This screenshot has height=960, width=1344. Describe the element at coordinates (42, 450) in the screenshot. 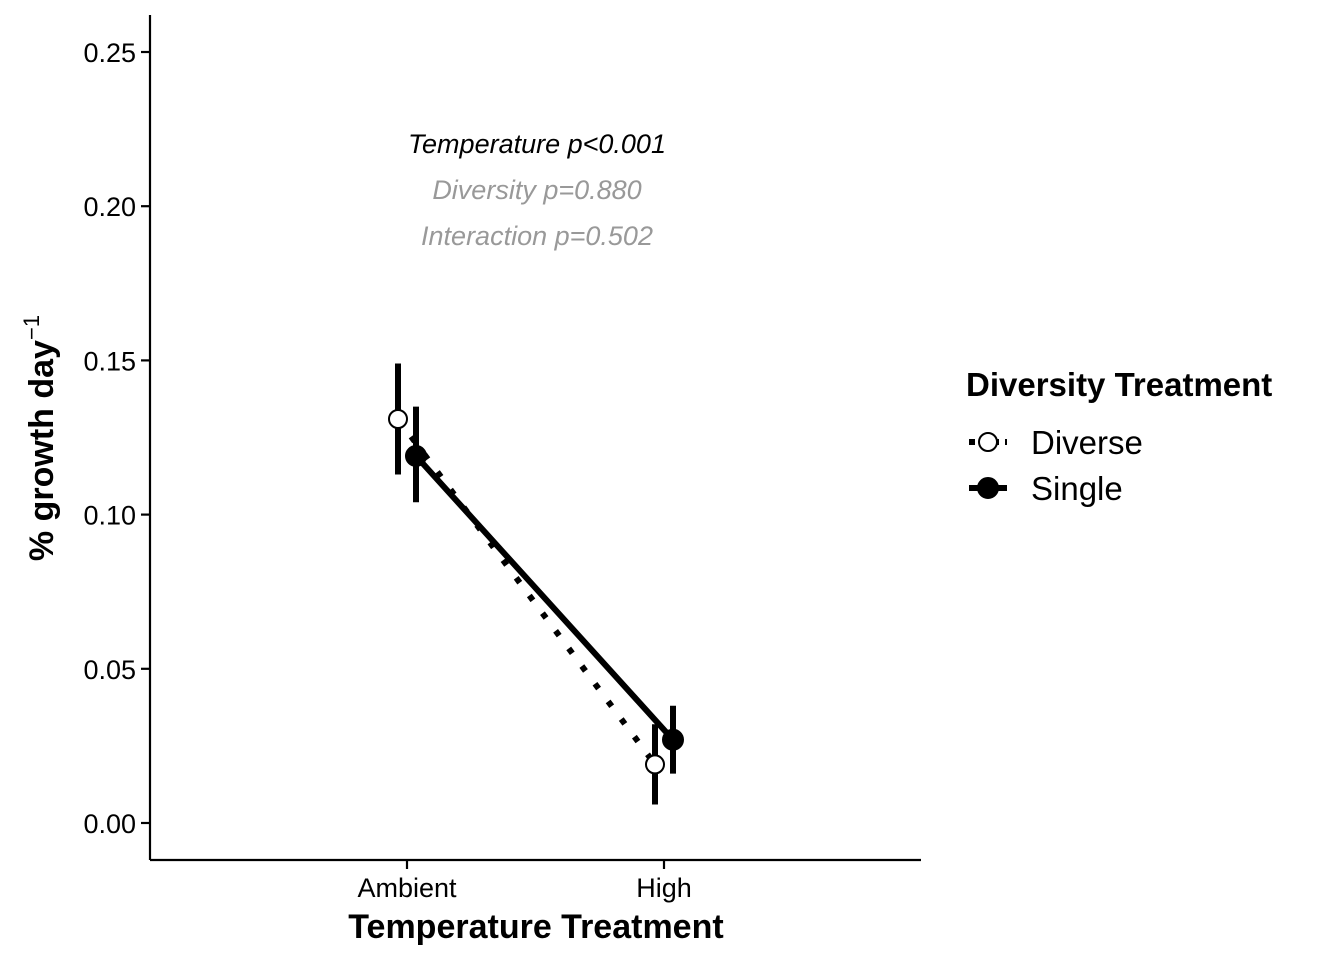

I see `y-axis-title-text: % growth day` at that location.